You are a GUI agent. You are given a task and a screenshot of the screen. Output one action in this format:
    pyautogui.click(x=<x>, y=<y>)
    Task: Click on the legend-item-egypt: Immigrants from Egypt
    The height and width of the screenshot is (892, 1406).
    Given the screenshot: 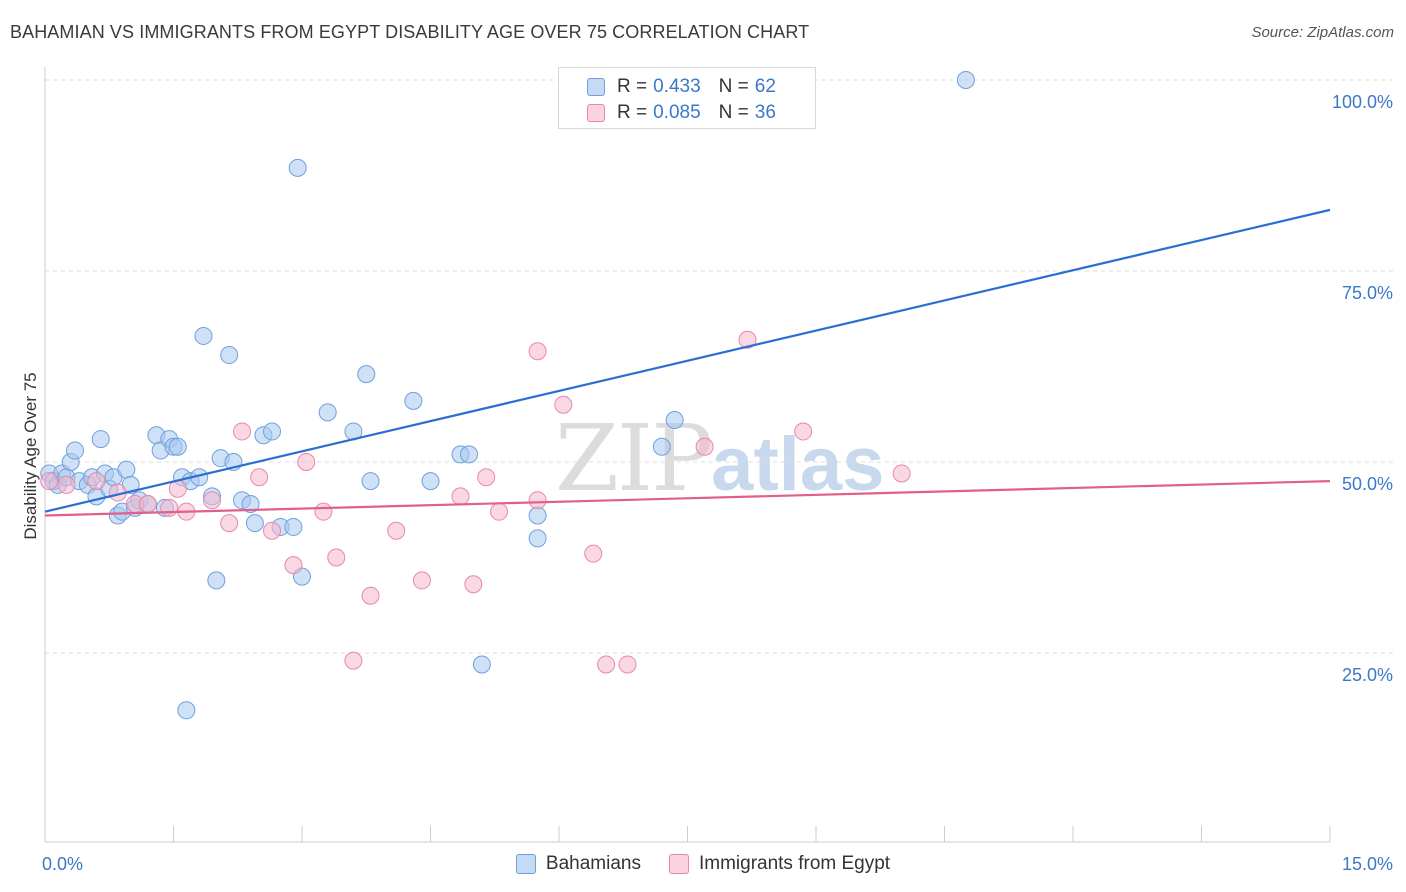 What is the action you would take?
    pyautogui.click(x=779, y=864)
    